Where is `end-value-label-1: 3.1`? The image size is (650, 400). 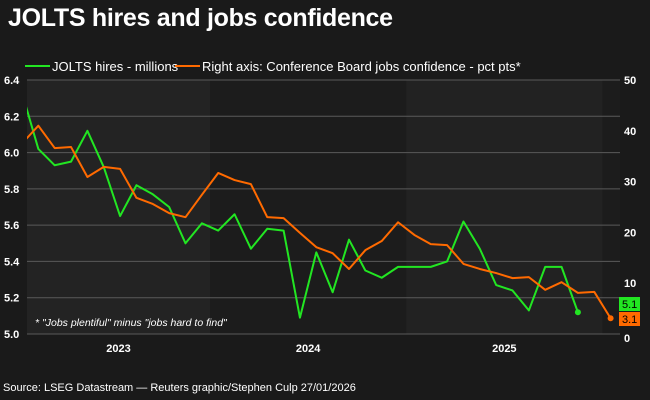
end-value-label-1: 3.1 is located at coordinates (629, 320).